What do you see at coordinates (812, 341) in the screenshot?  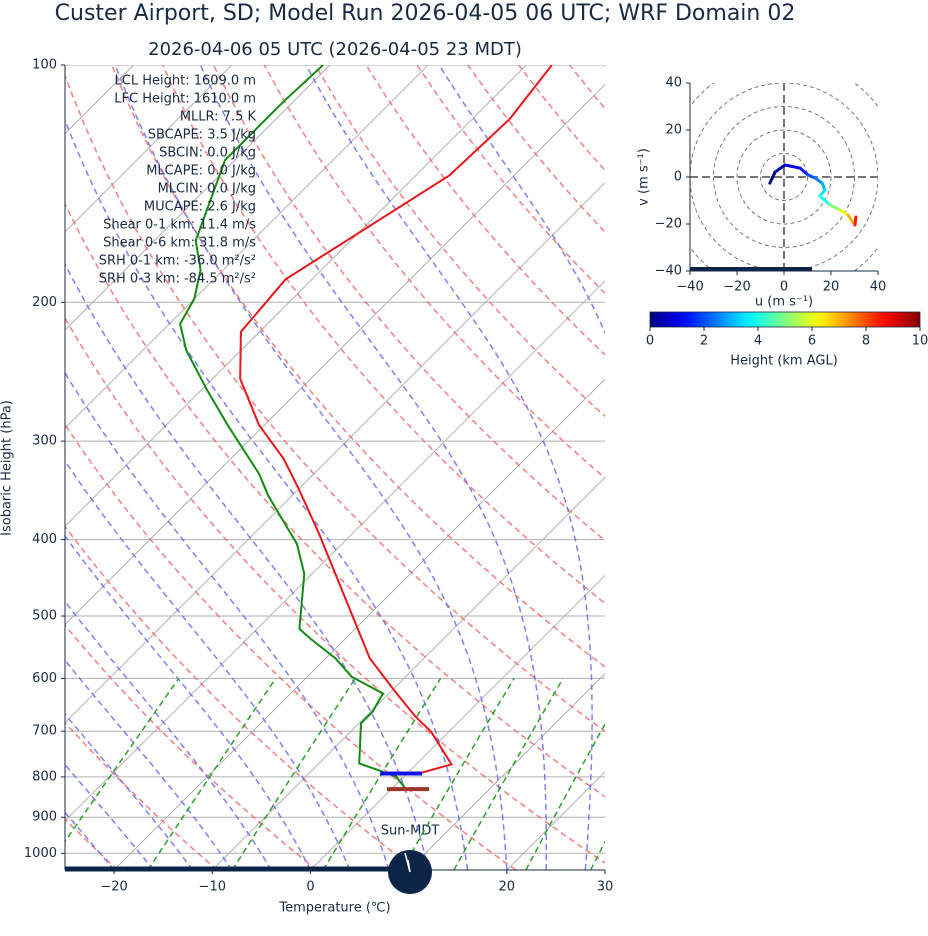 I see `colorbar-tick-label: 6` at bounding box center [812, 341].